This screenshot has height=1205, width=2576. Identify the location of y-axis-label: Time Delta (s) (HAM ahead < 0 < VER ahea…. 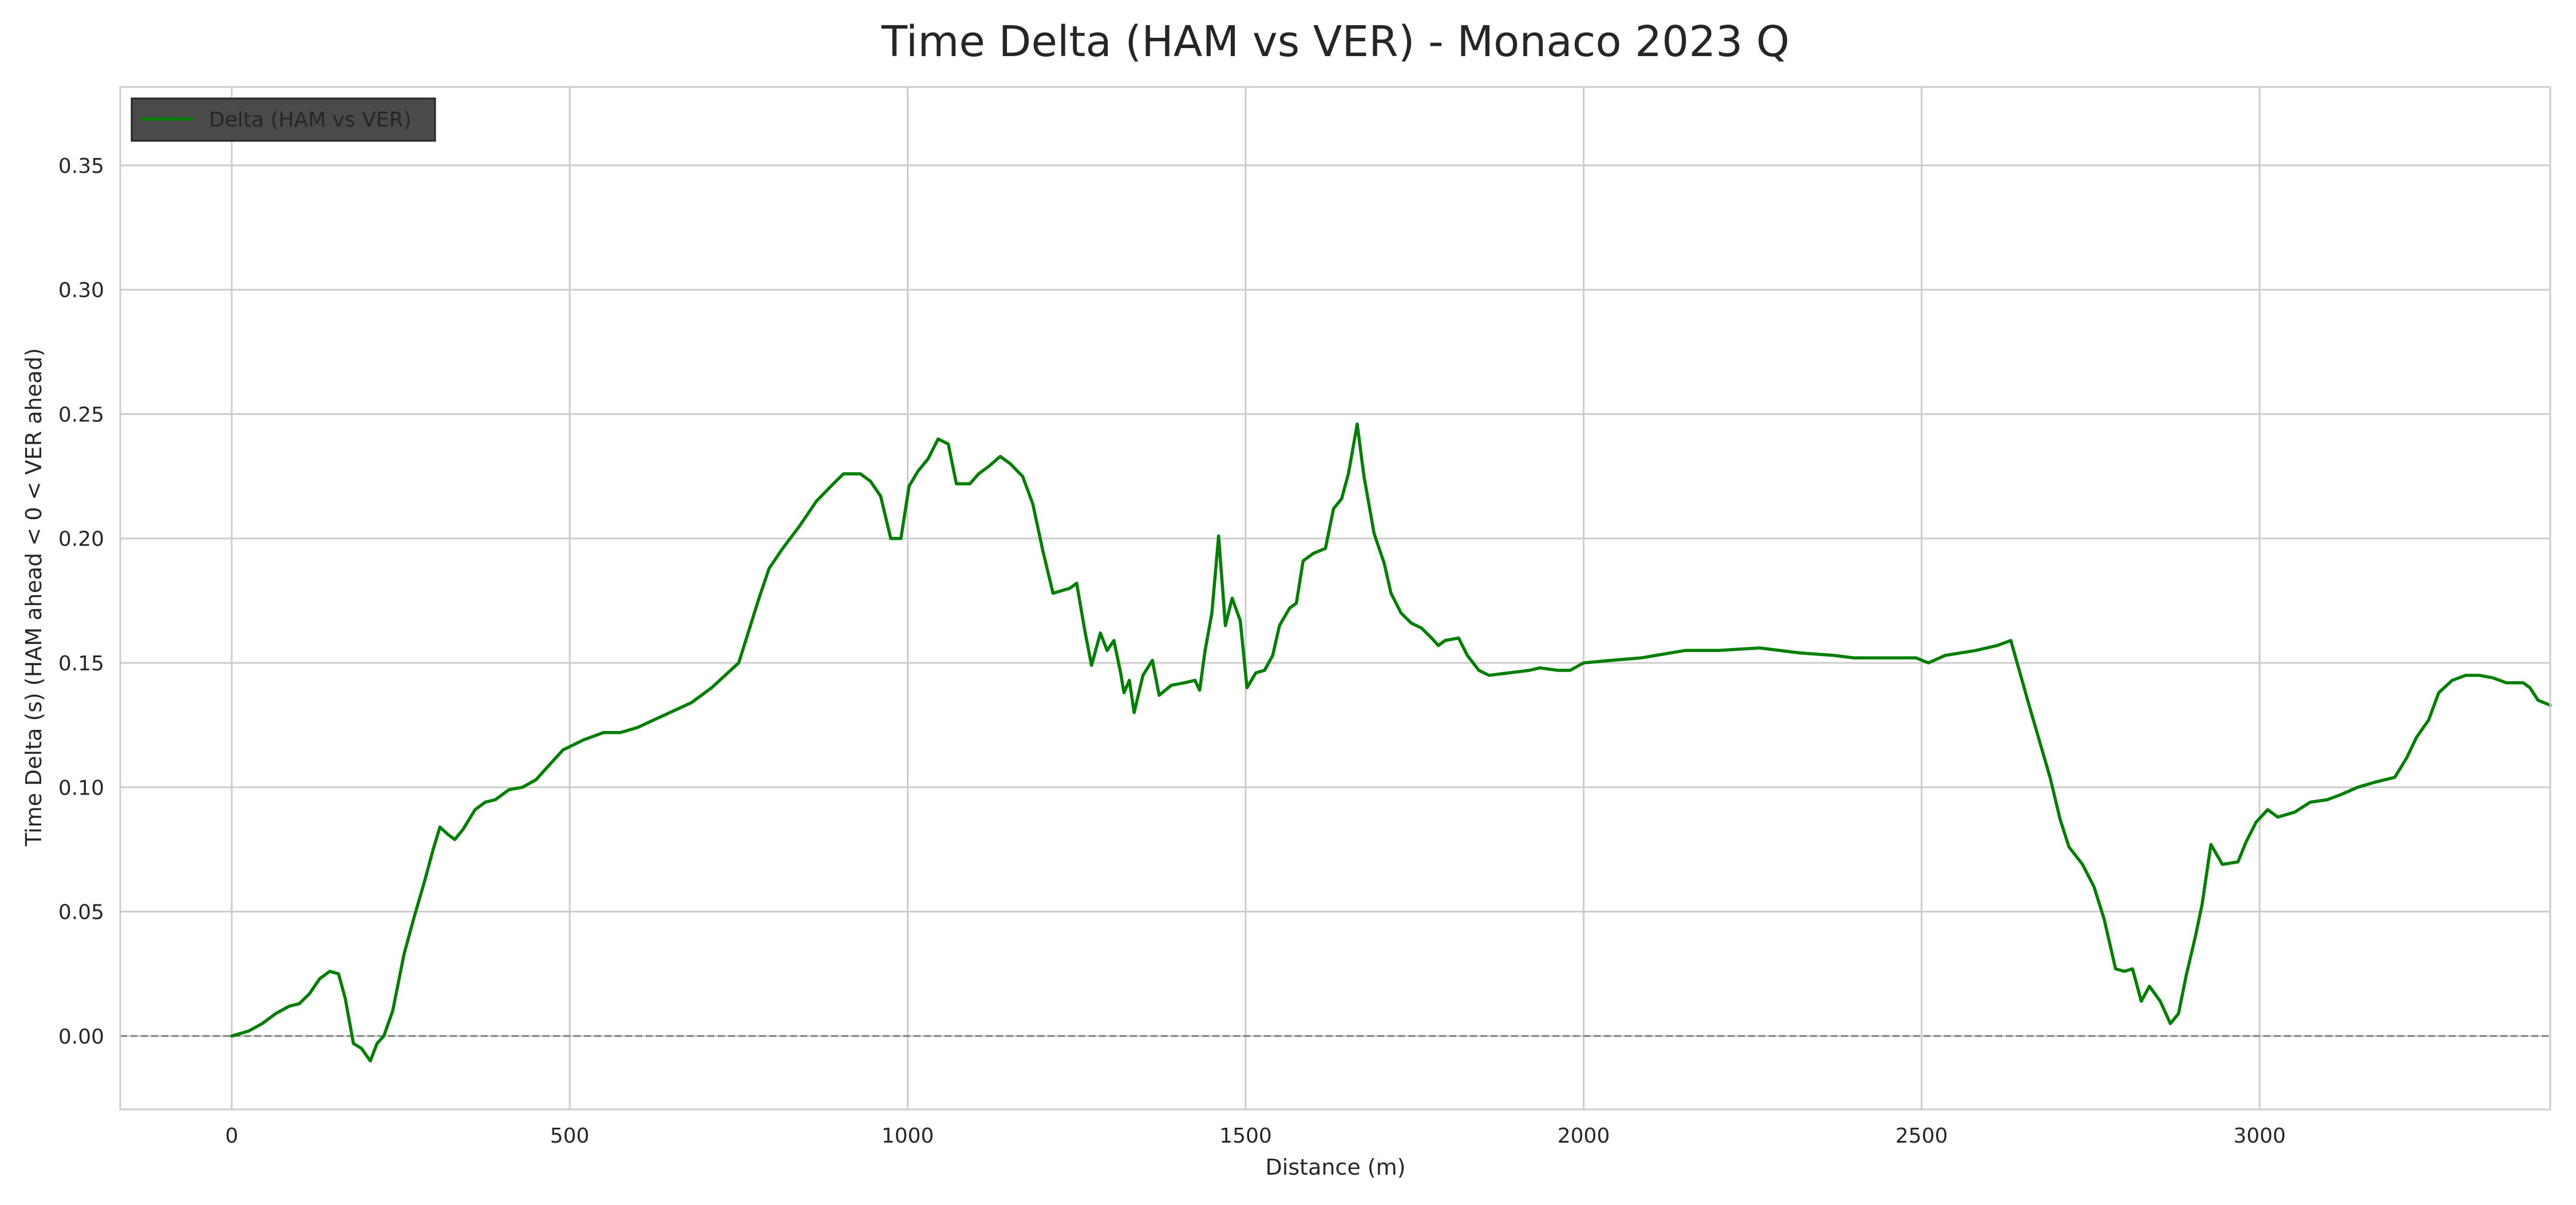
(33, 597).